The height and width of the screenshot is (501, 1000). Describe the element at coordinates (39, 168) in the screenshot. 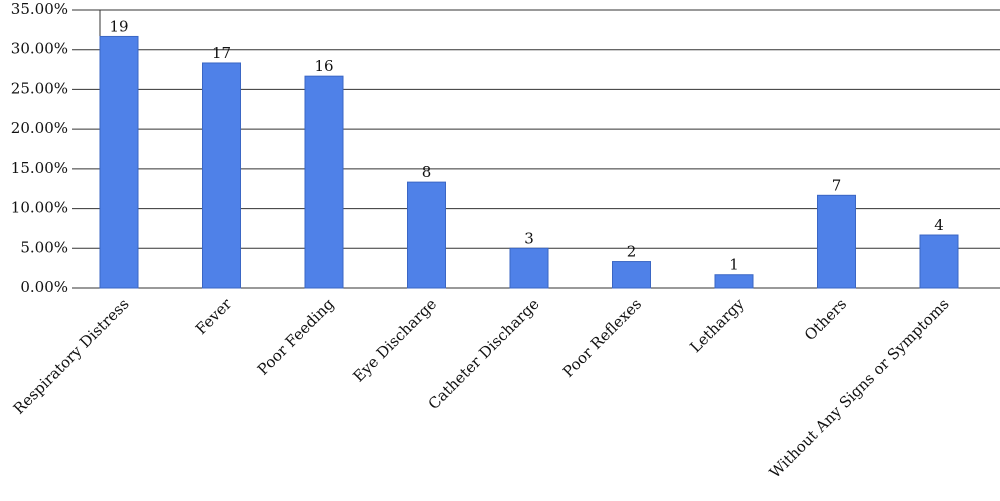

I see `y-tick-label: 15.00%` at that location.